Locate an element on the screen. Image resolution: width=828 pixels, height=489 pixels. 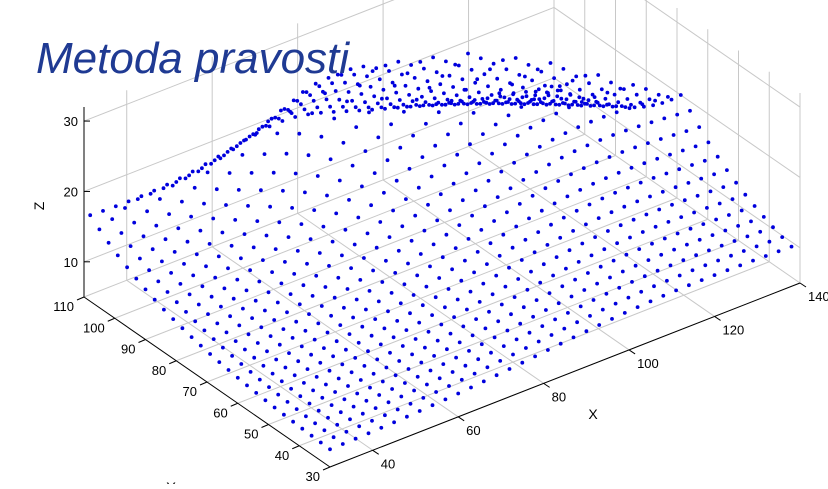
y-tick-label: 30 is located at coordinates (313, 476).